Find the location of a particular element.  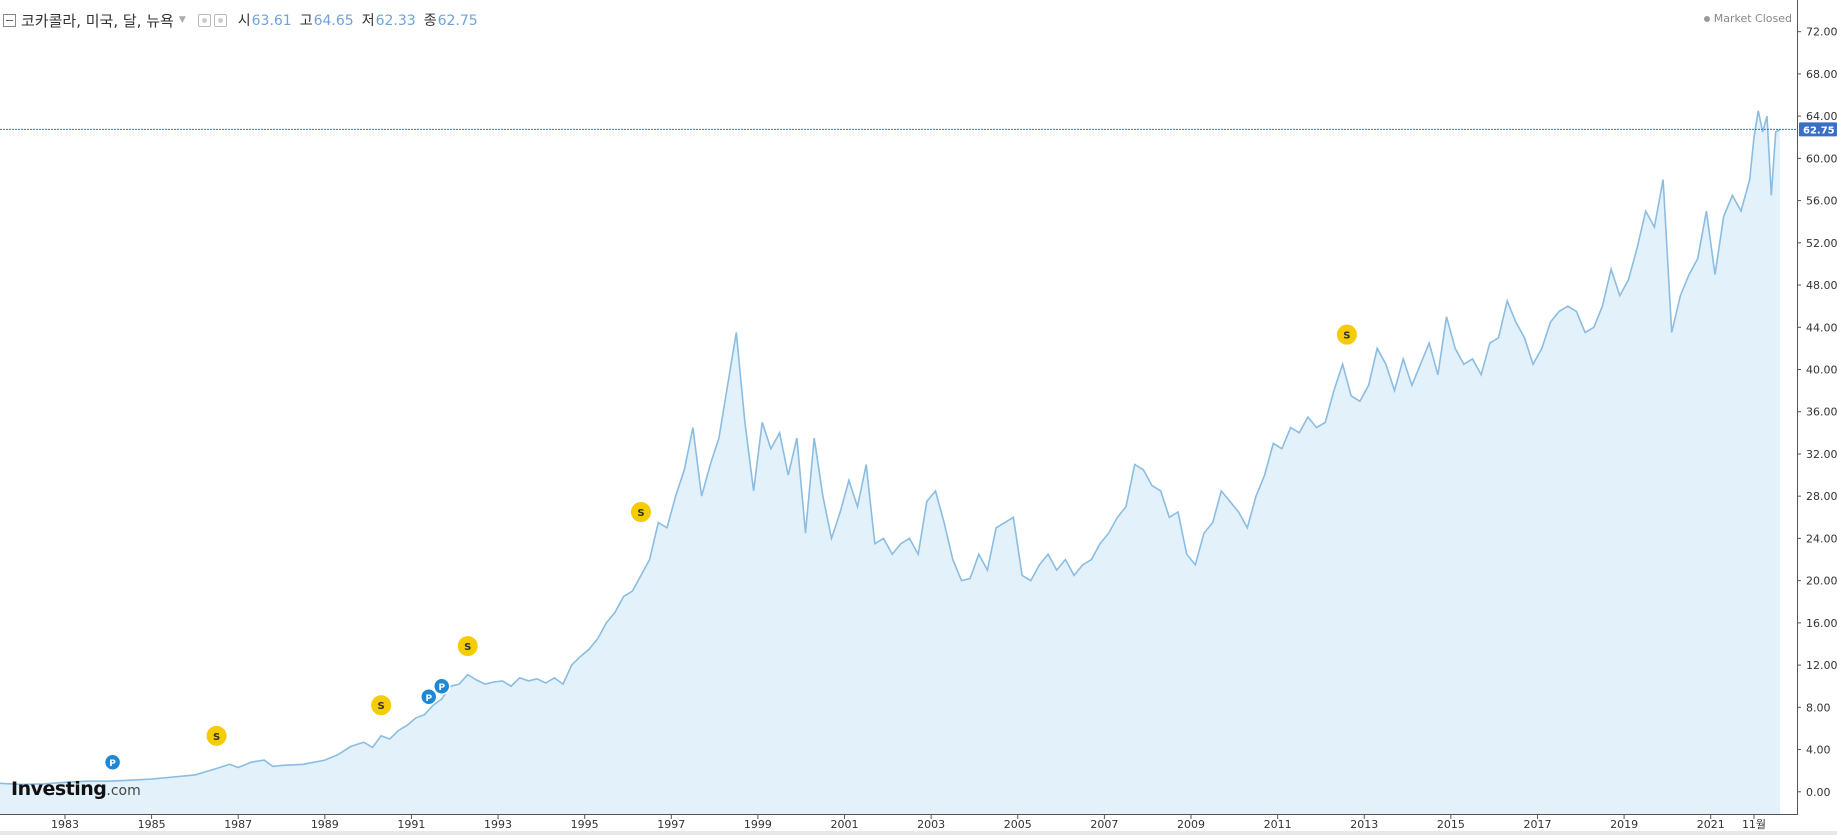

status-dot-icon is located at coordinates (1706, 18).